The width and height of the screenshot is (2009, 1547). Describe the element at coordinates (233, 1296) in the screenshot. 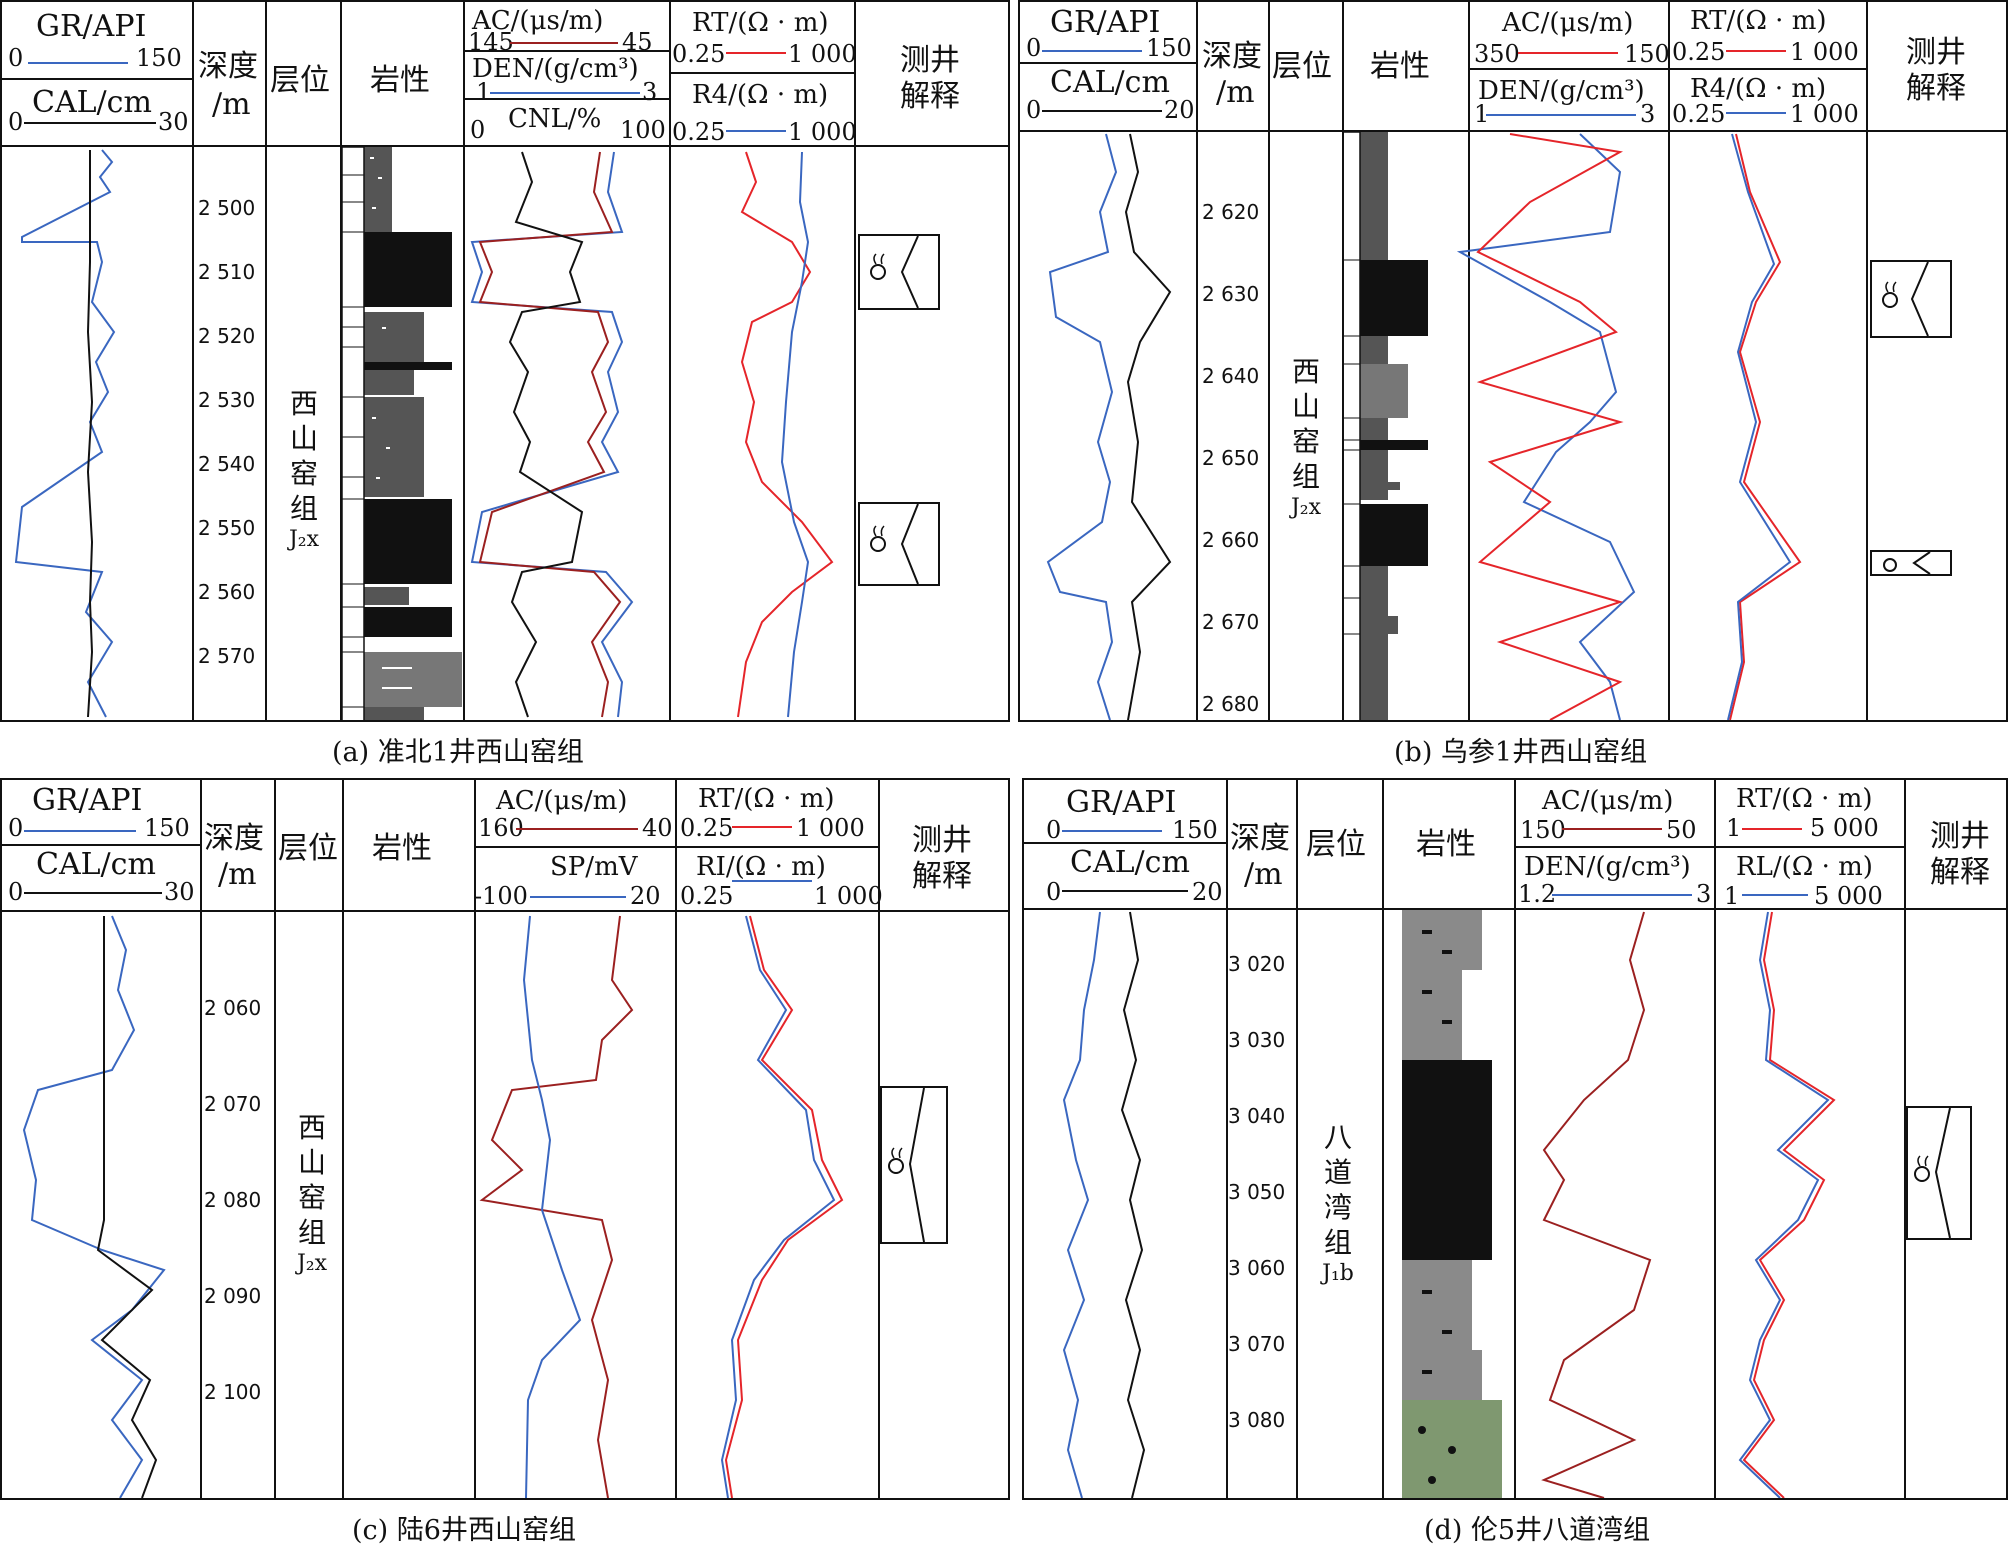

I see `depth-tick: 2 090` at that location.